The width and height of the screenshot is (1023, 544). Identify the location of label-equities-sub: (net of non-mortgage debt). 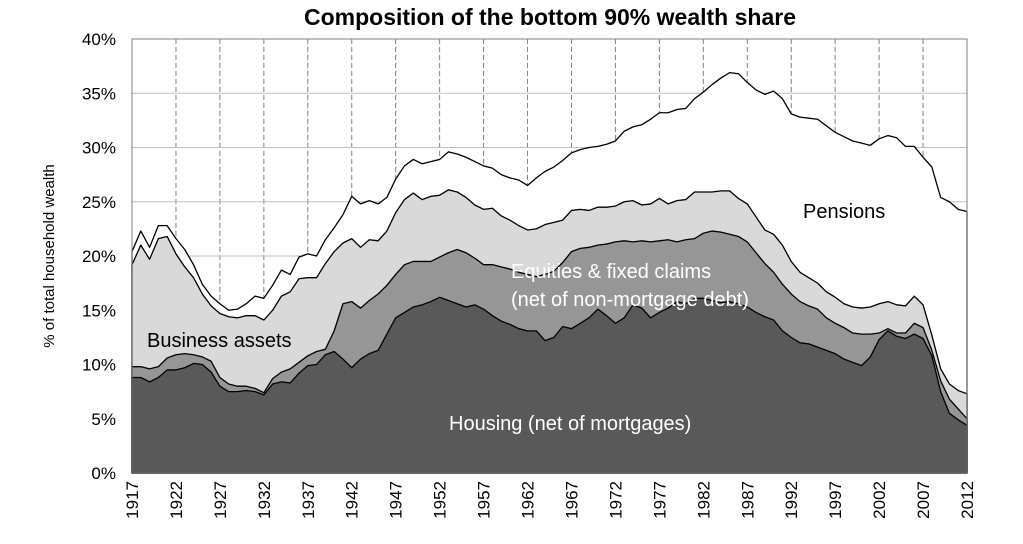
(630, 300).